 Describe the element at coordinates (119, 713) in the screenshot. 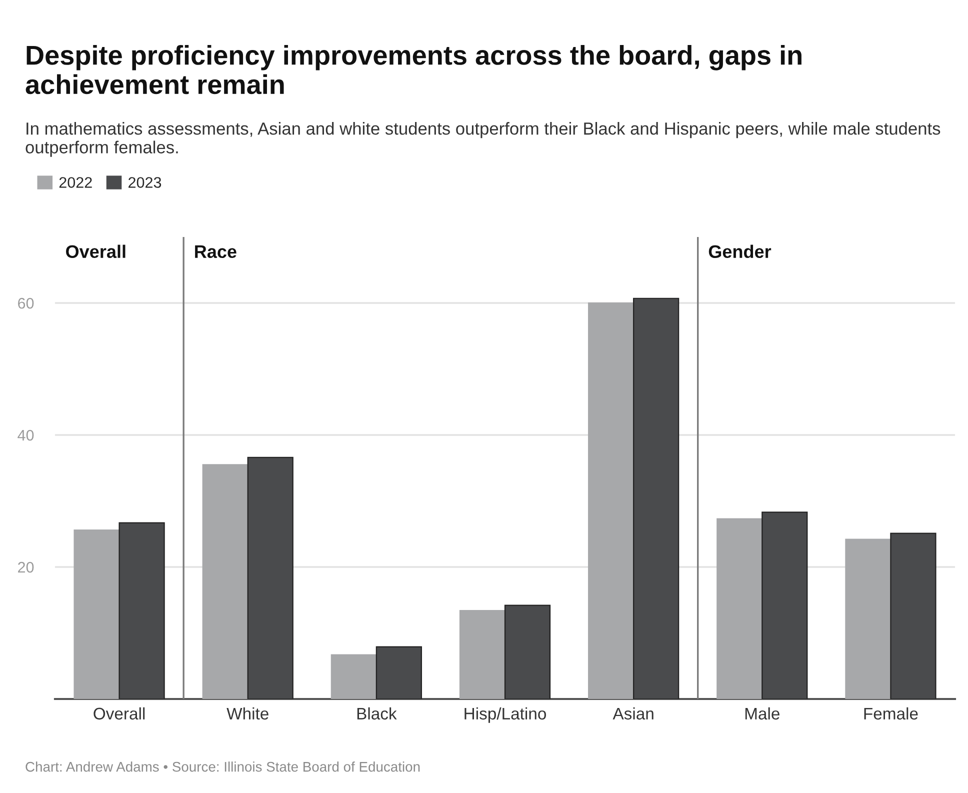

I see `x-tick-label: Overall` at that location.